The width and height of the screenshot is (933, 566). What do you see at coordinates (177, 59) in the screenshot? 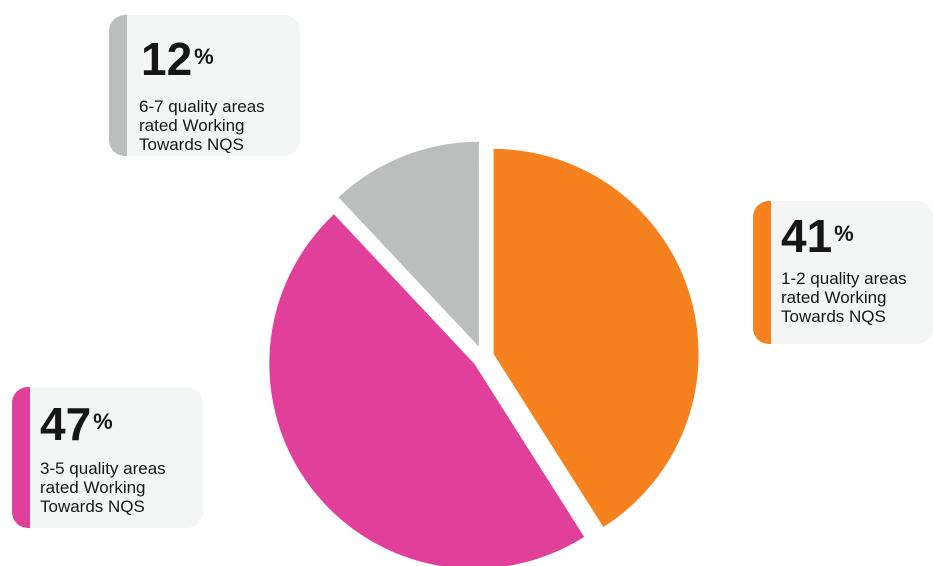
I see `callout-percentage: 12%` at bounding box center [177, 59].